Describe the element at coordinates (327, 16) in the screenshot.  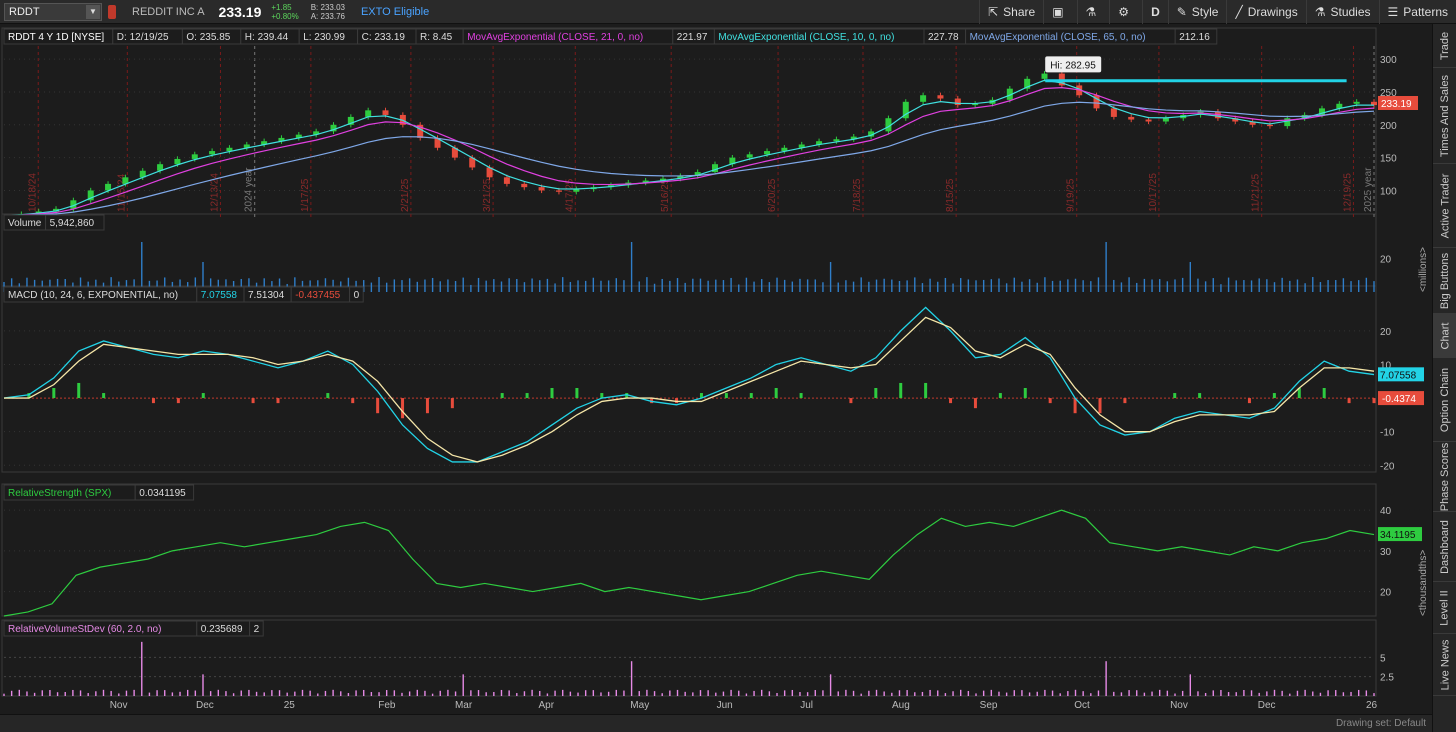
I see `ask-price: A: 233.76` at that location.